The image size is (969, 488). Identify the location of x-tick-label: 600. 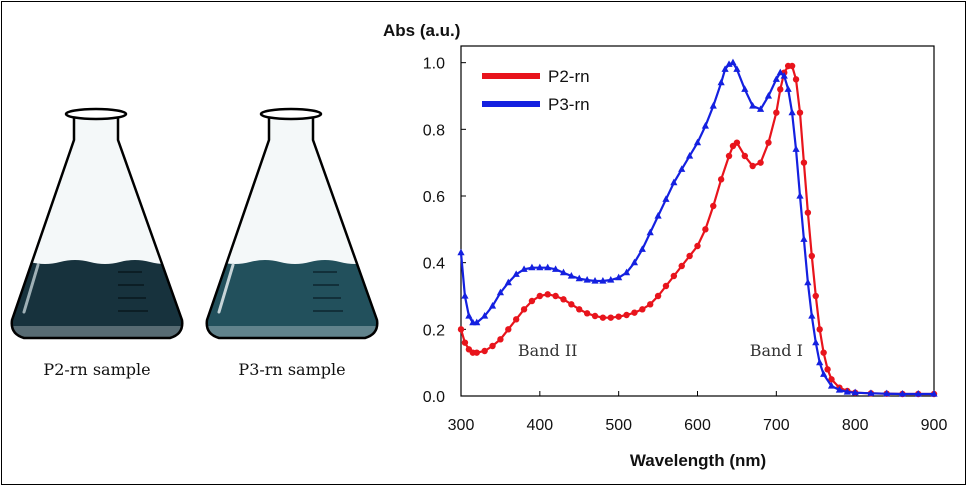
(697, 425).